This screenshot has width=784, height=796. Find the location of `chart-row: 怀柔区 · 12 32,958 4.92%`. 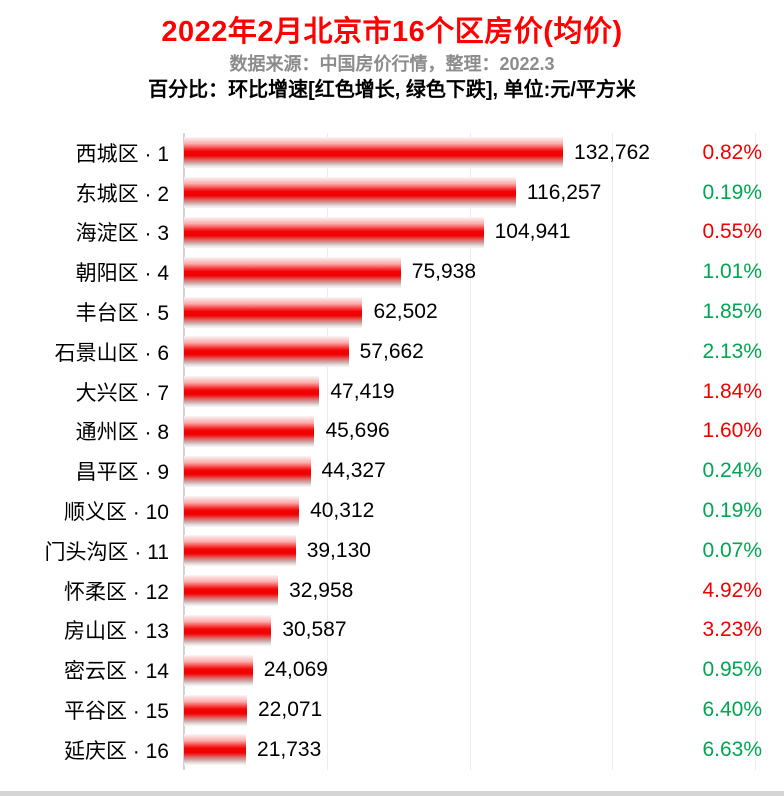

chart-row: 怀柔区 · 12 32,958 4.92% is located at coordinates (392, 591).